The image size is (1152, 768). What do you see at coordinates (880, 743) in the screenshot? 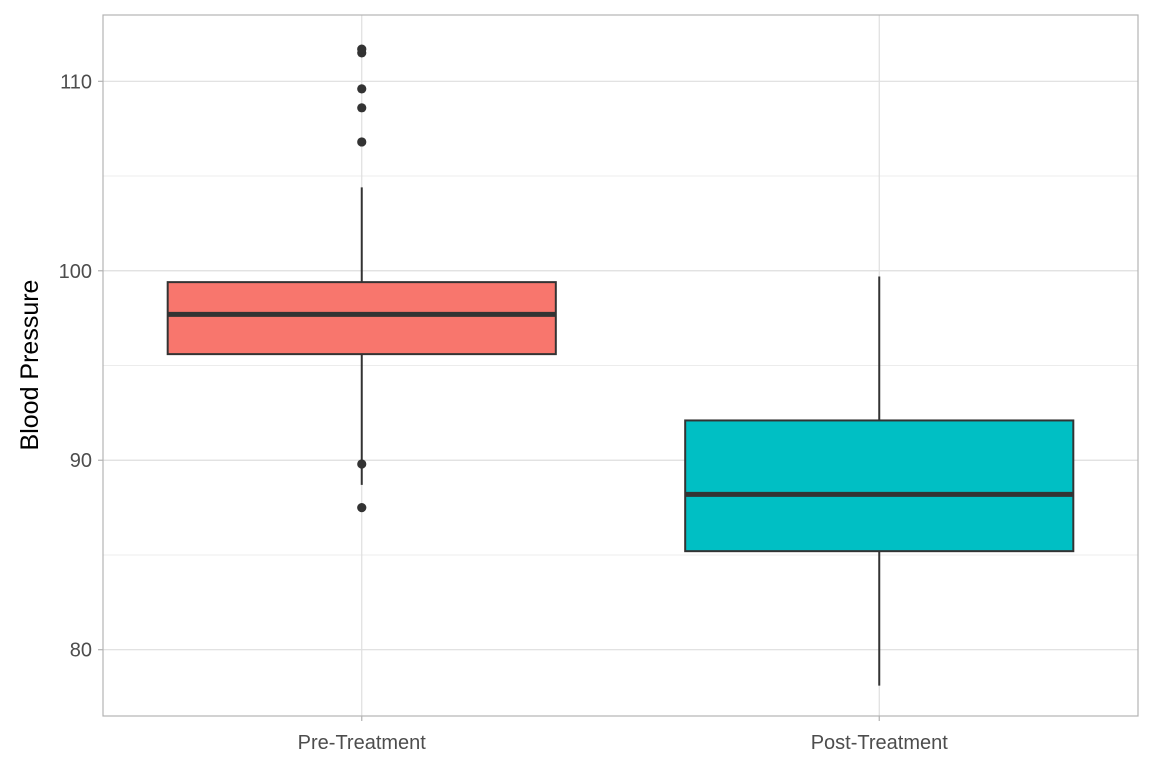
I see `x-tick-label: Post-Treatment` at bounding box center [880, 743].